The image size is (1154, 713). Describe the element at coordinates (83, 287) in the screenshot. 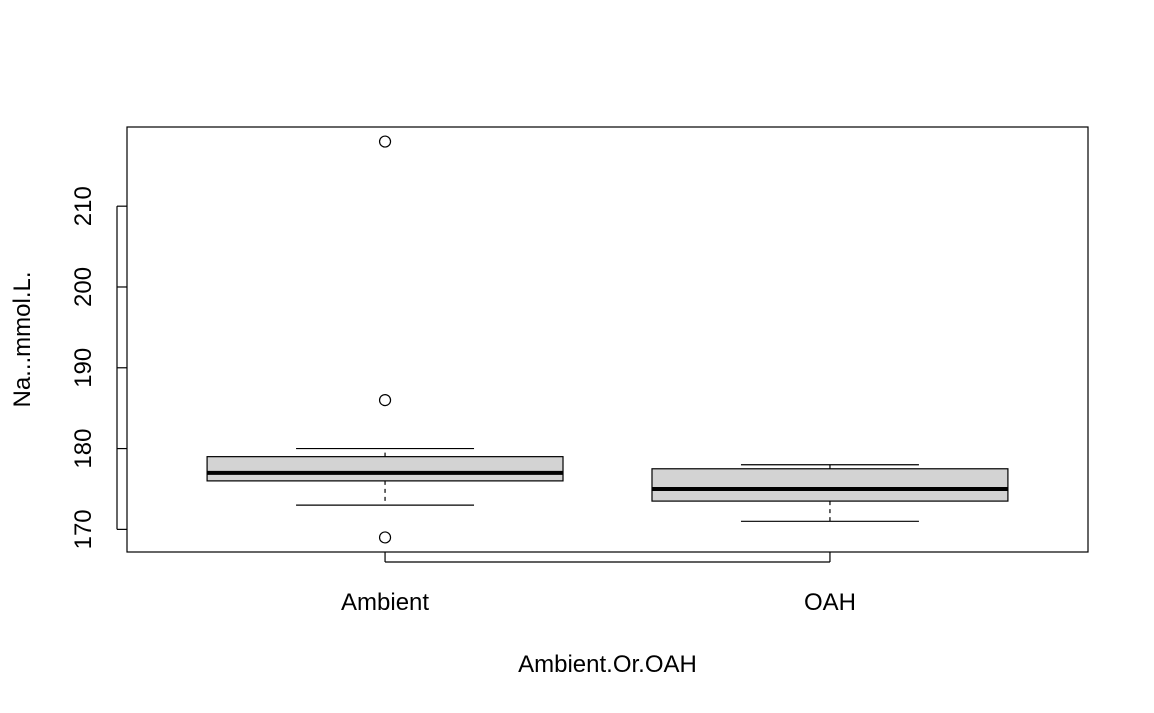

I see `y-tick-label: 200` at that location.